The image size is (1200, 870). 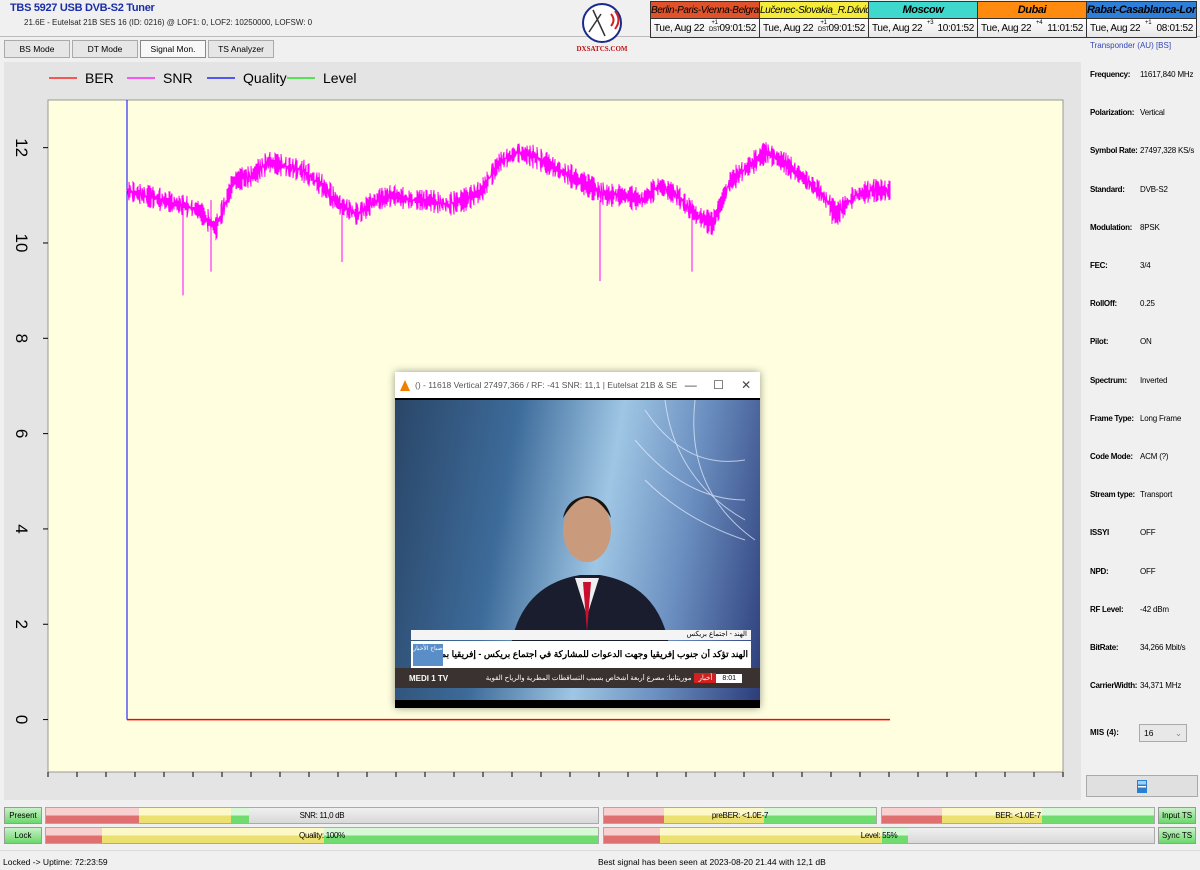 I want to click on transponder-row: CarrierWidth: 34,371 MHz, so click(x=1135, y=685).